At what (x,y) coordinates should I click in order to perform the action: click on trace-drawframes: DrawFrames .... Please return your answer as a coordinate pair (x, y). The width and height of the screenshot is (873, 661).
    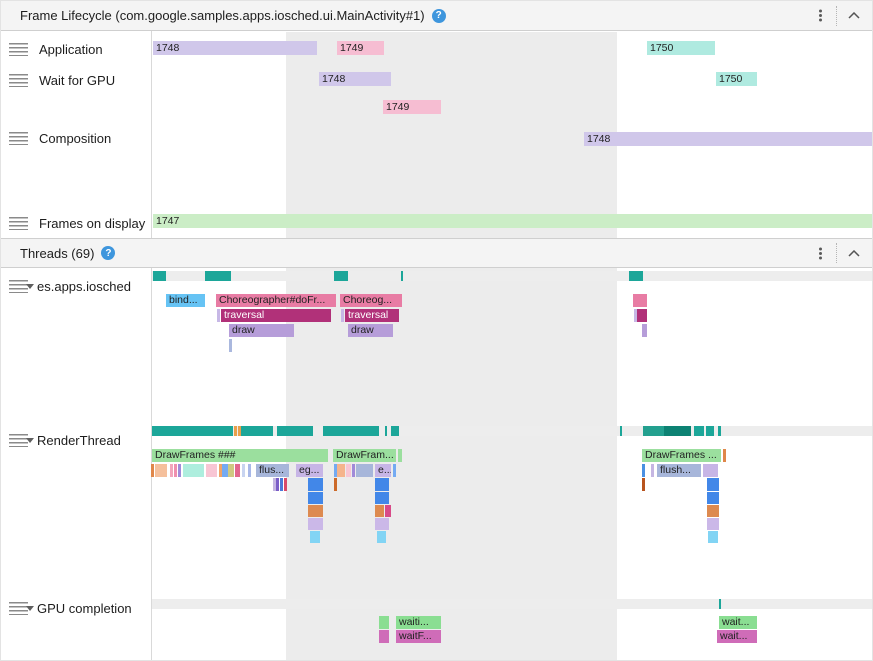
    Looking at the image, I should click on (681, 455).